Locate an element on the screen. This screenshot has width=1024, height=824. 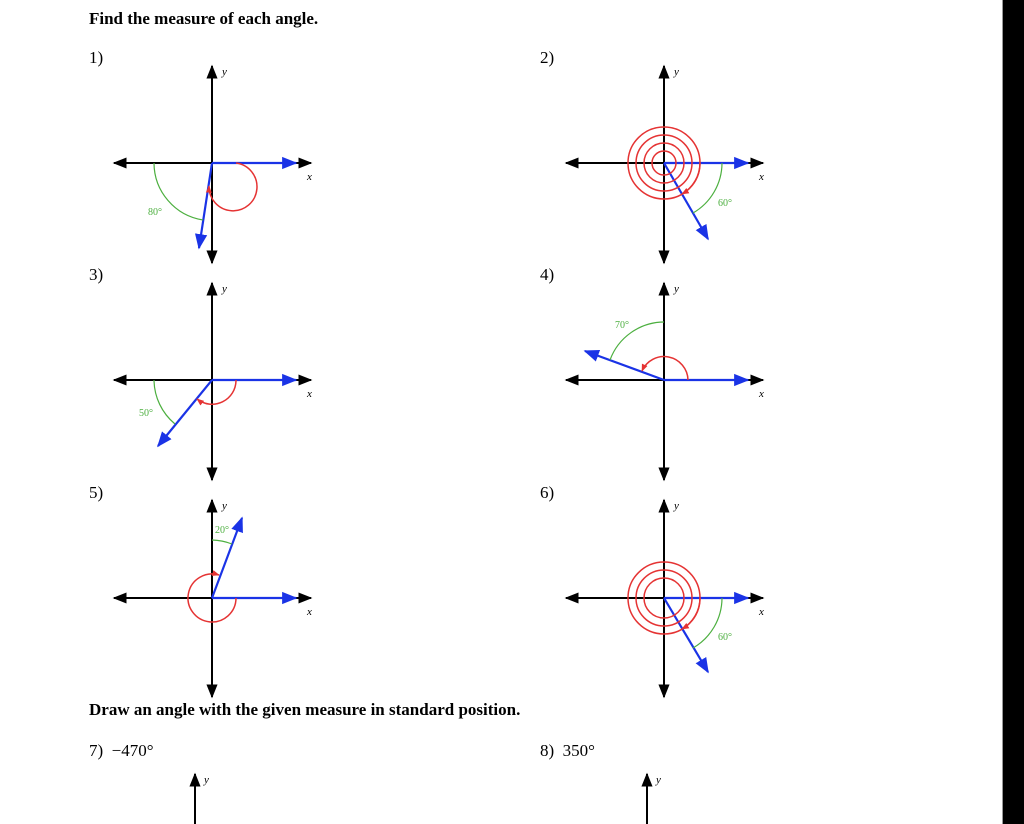
figure-7: y is located at coordinates (199, 798).